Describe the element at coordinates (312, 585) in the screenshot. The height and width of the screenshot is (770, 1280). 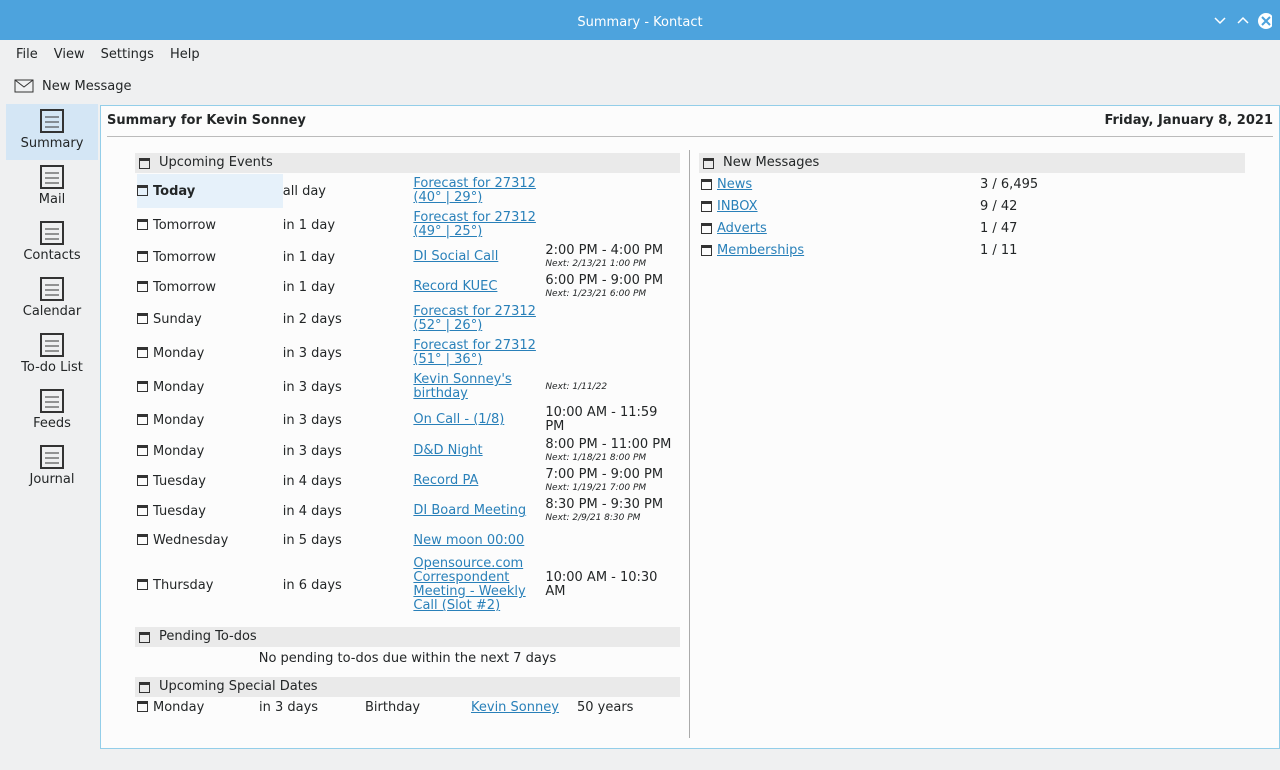
I see `event-when: in 6 days` at that location.